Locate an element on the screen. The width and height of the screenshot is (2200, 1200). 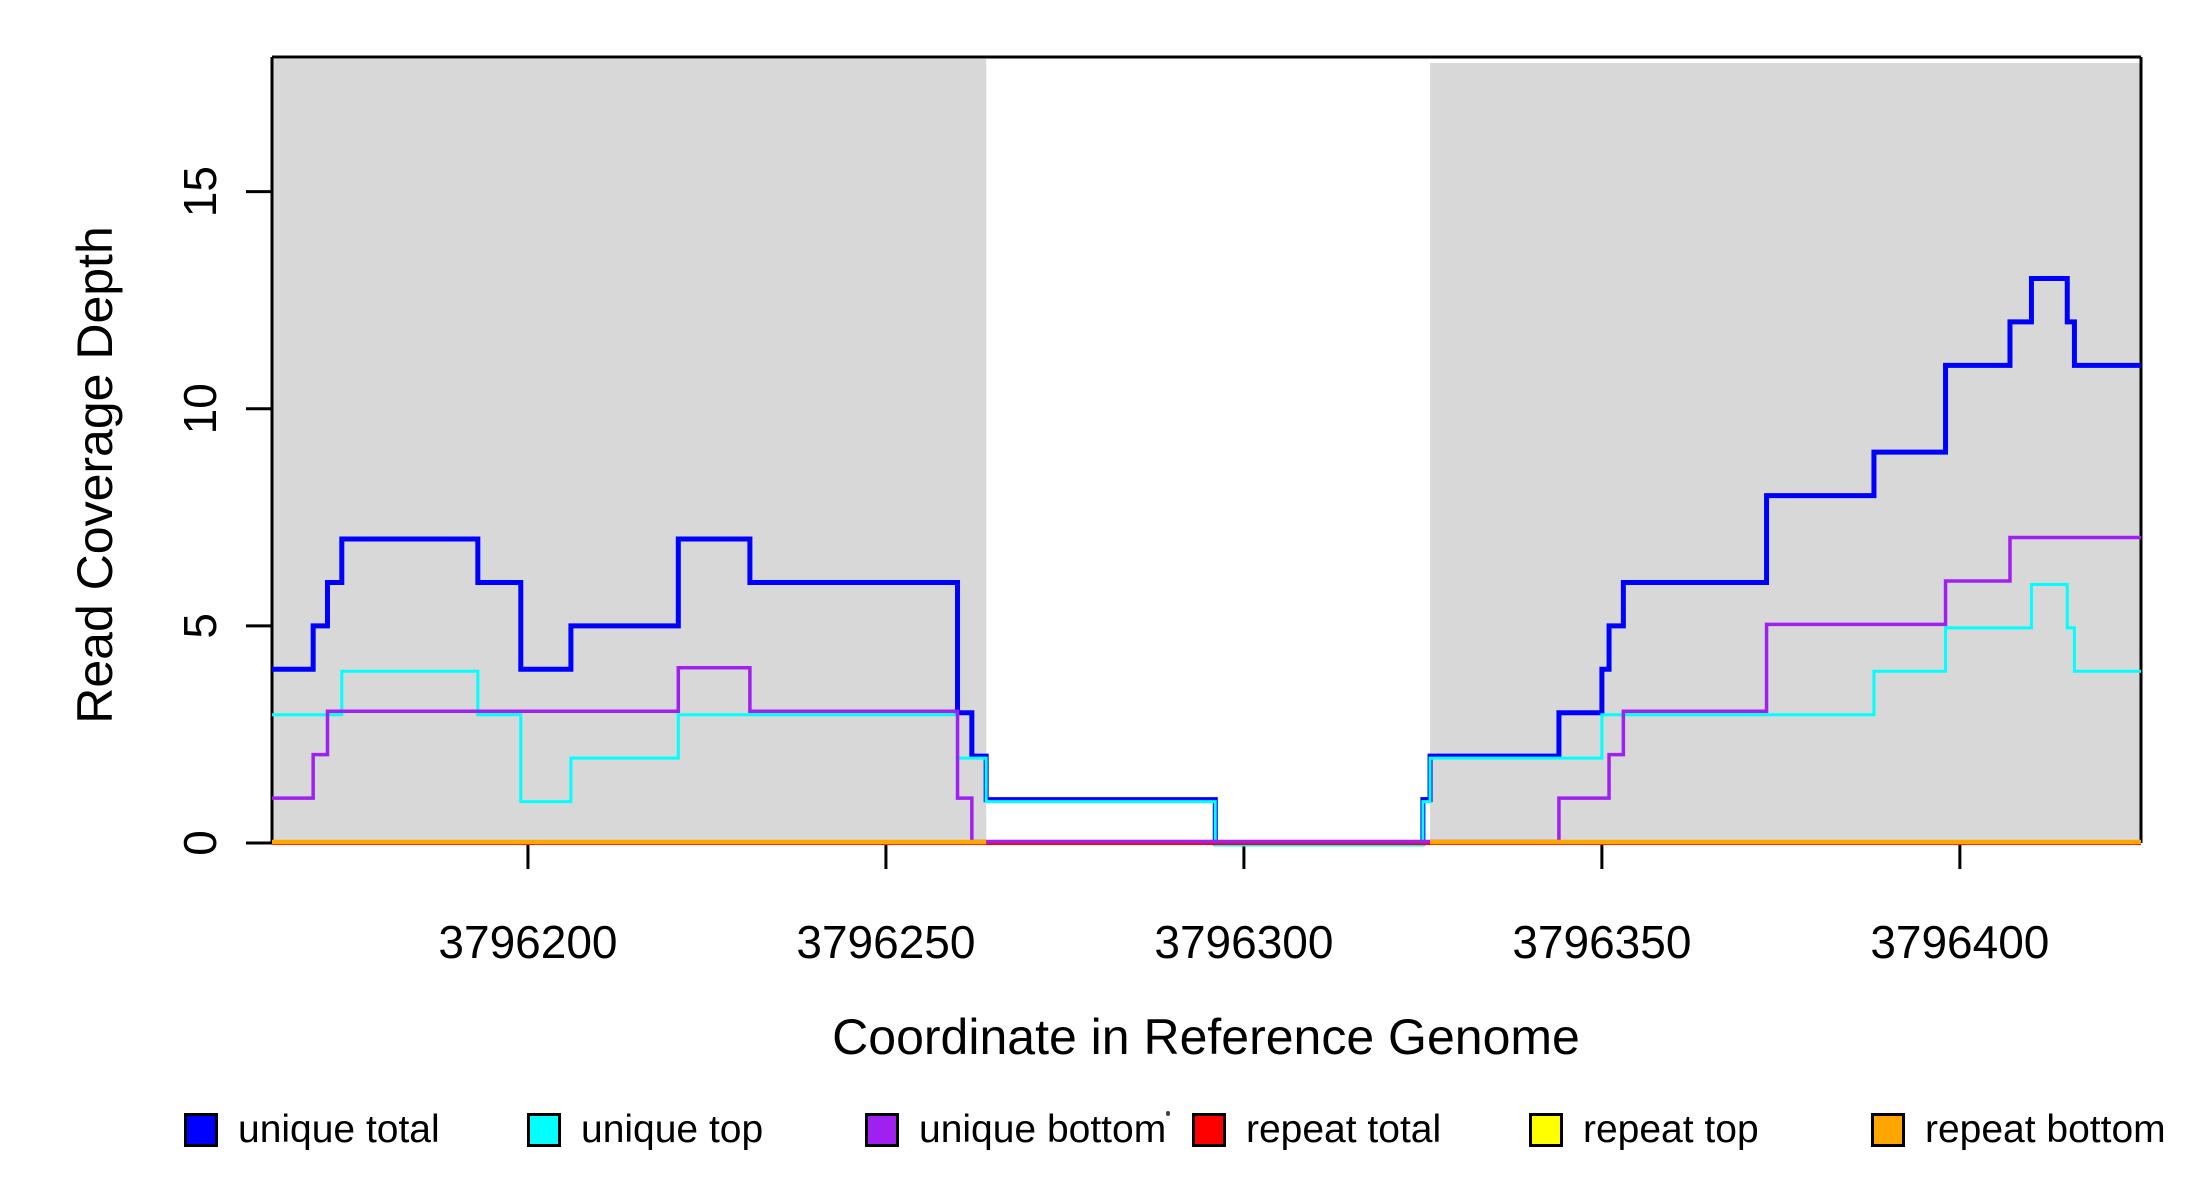
stray-dot-mark is located at coordinates (1168, 1113).